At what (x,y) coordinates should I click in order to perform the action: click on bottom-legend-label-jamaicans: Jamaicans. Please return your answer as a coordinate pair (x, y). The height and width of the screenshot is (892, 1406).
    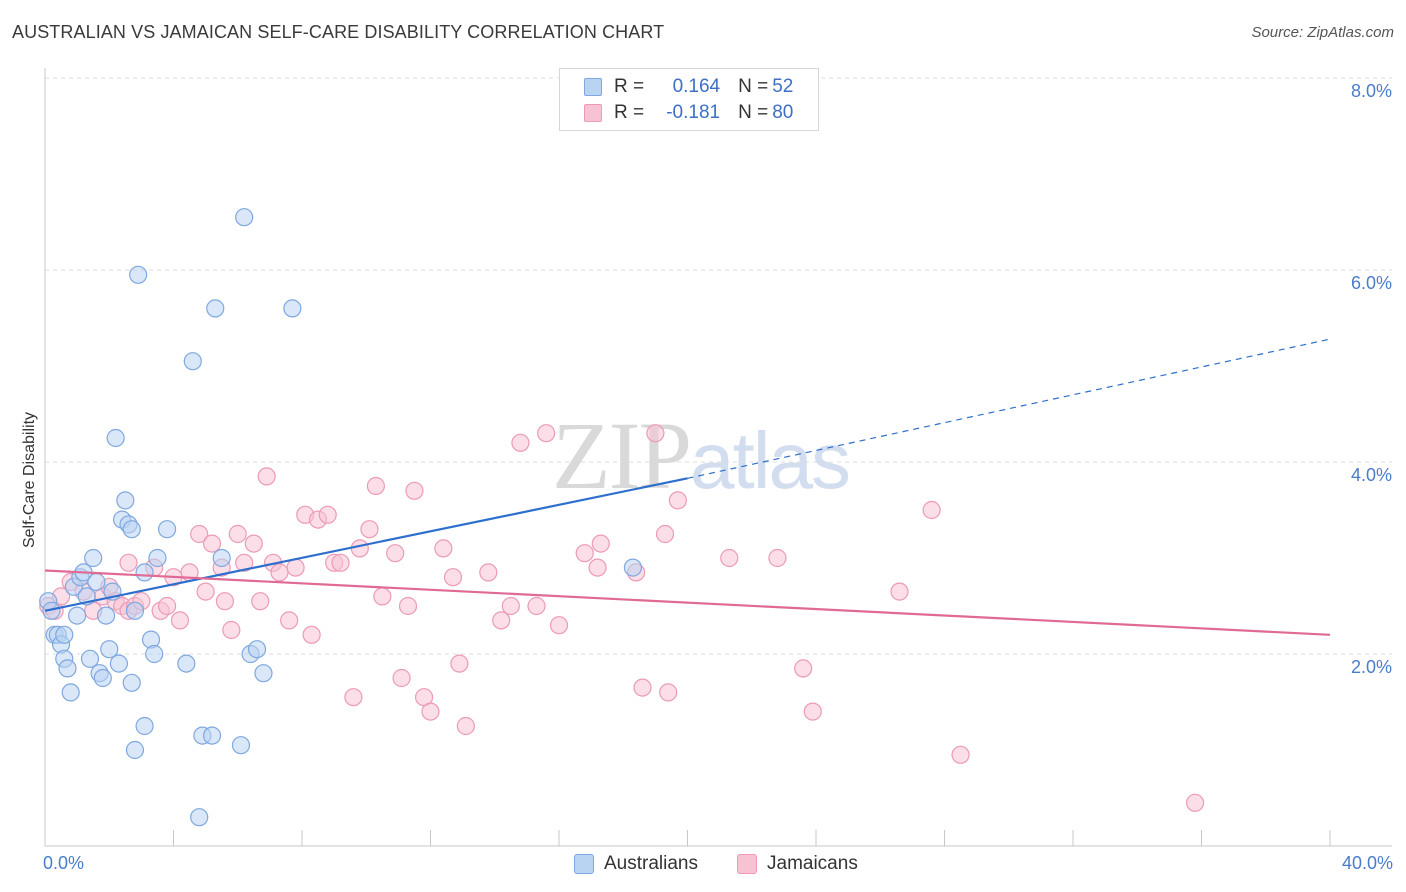
    Looking at the image, I should click on (812, 863).